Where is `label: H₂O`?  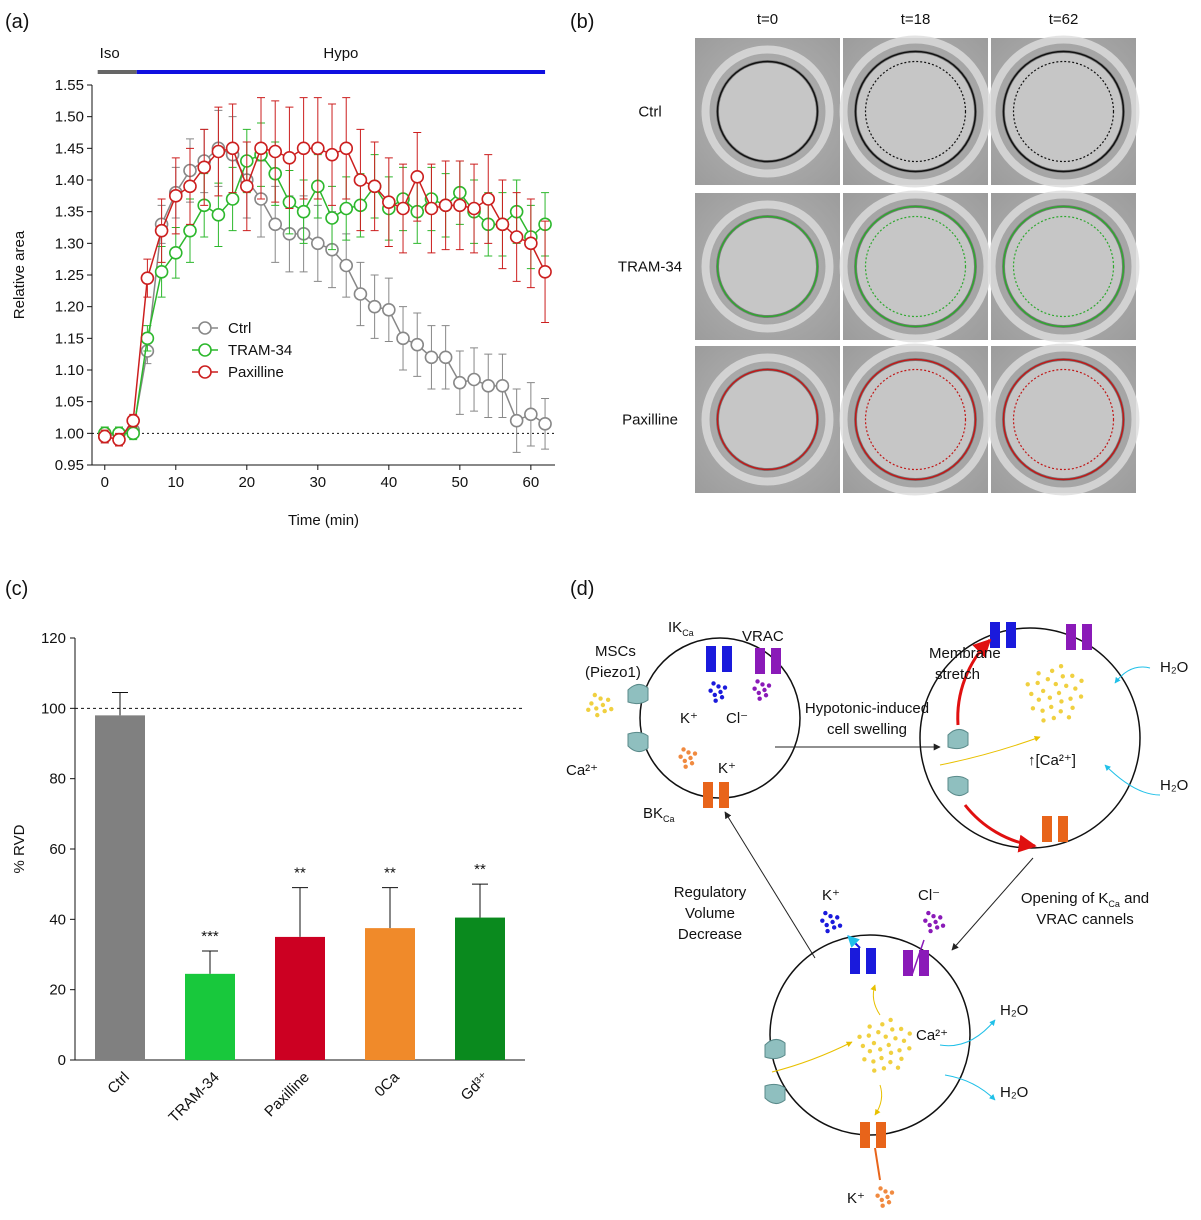 label: H₂O is located at coordinates (1014, 1010).